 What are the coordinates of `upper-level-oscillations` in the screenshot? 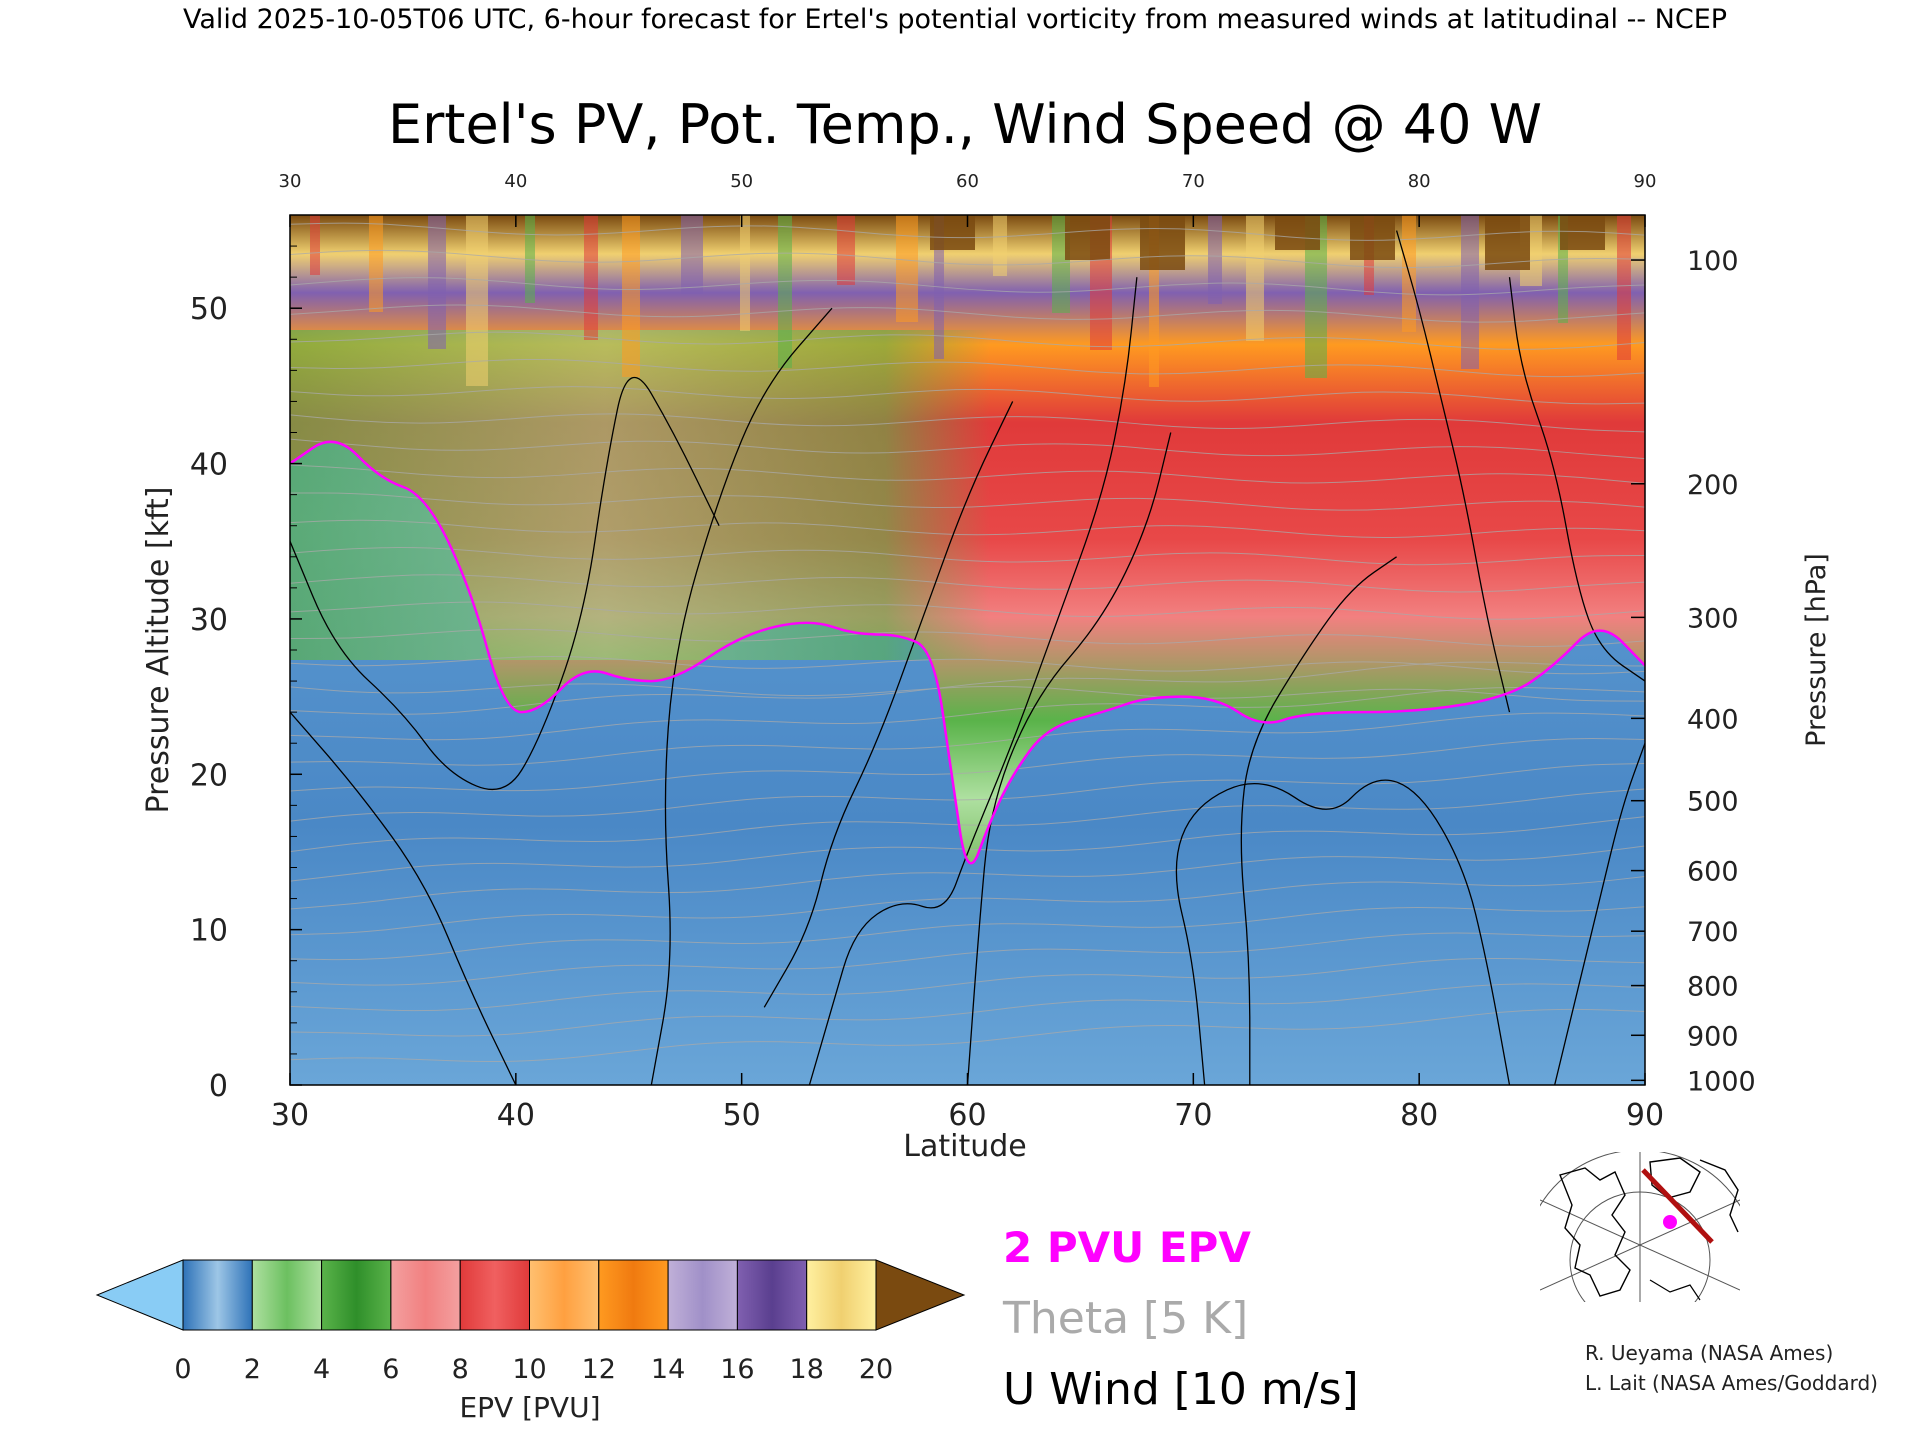 It's located at (970, 301).